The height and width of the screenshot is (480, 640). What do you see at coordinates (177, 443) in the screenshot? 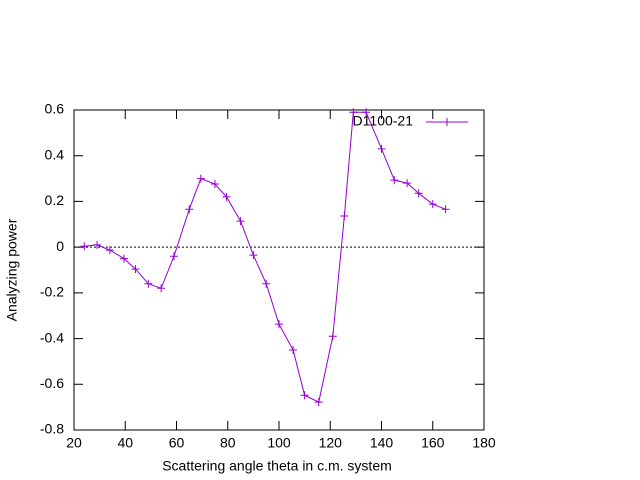
I see `x-tick-label: 60` at bounding box center [177, 443].